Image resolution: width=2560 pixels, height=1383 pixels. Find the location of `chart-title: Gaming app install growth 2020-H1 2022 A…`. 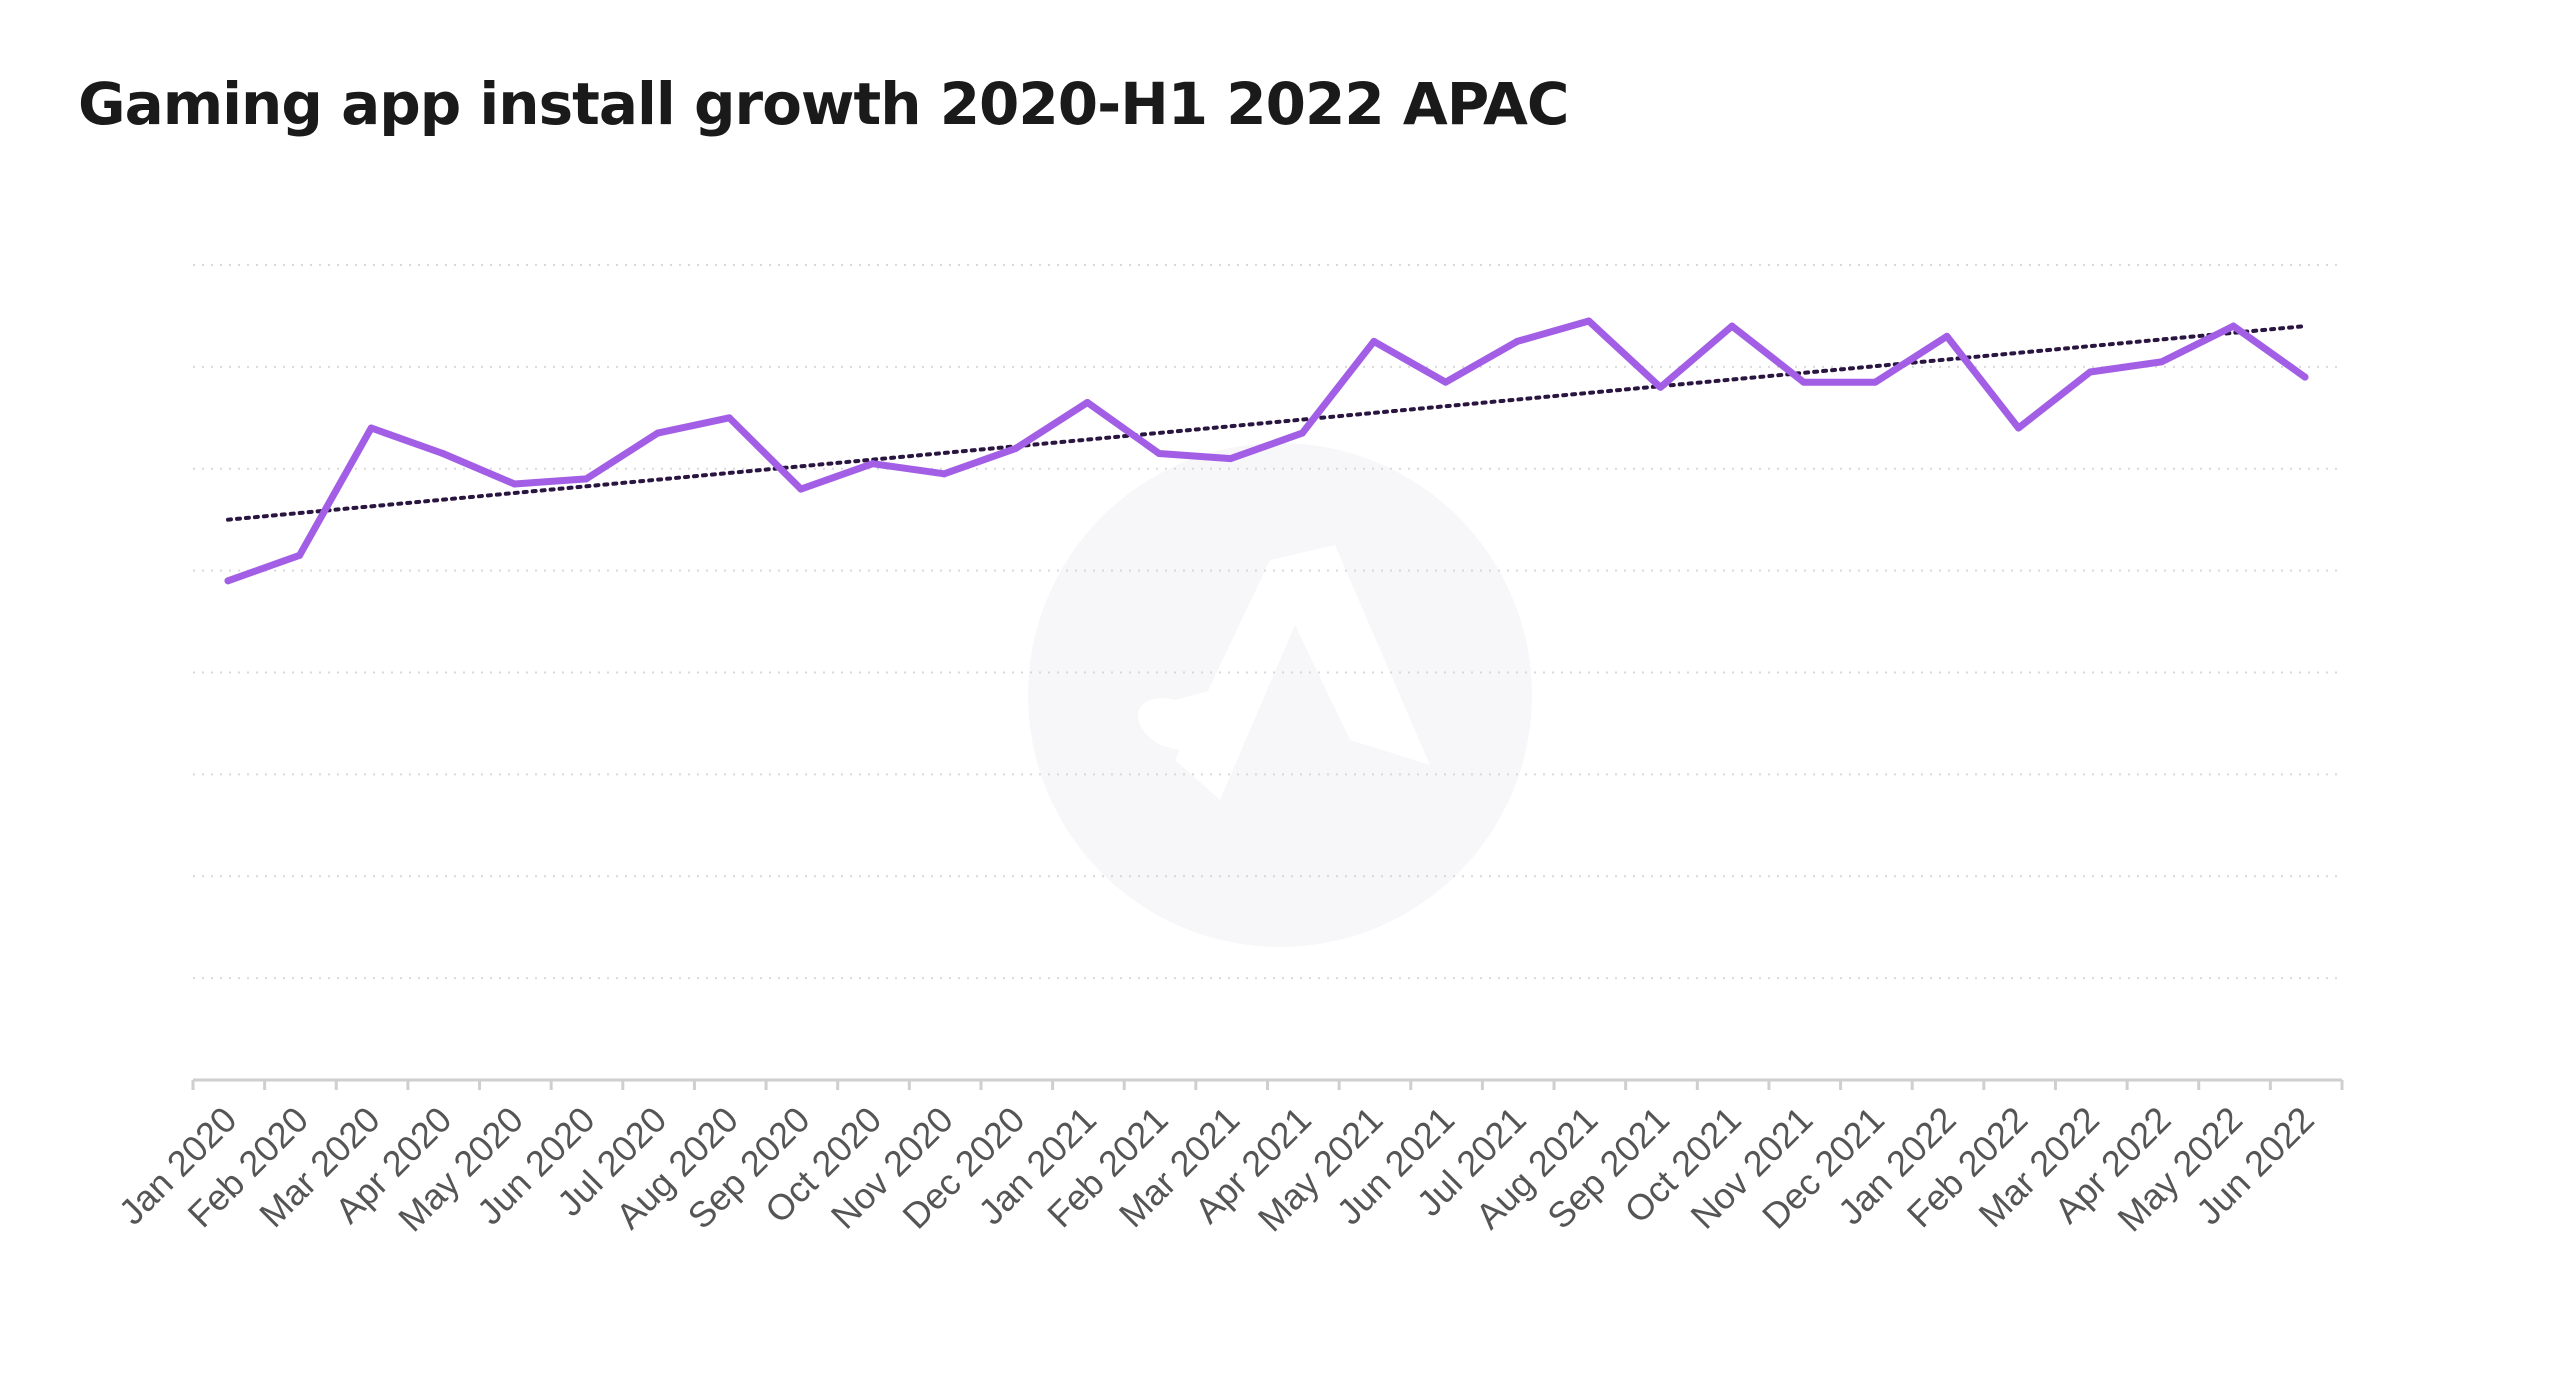

chart-title: Gaming app install growth 2020-H1 2022 A… is located at coordinates (823, 104).